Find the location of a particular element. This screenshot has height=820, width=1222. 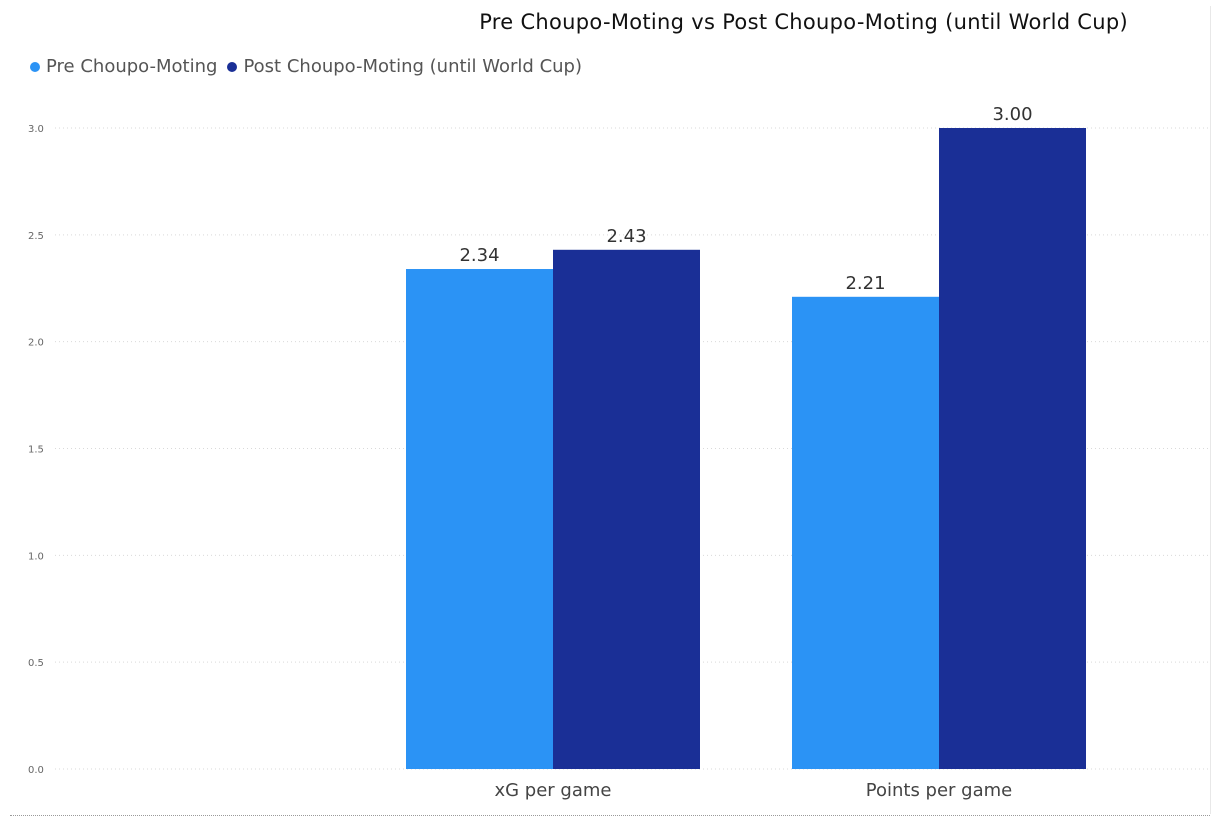

bottom-divider is located at coordinates (610, 815).